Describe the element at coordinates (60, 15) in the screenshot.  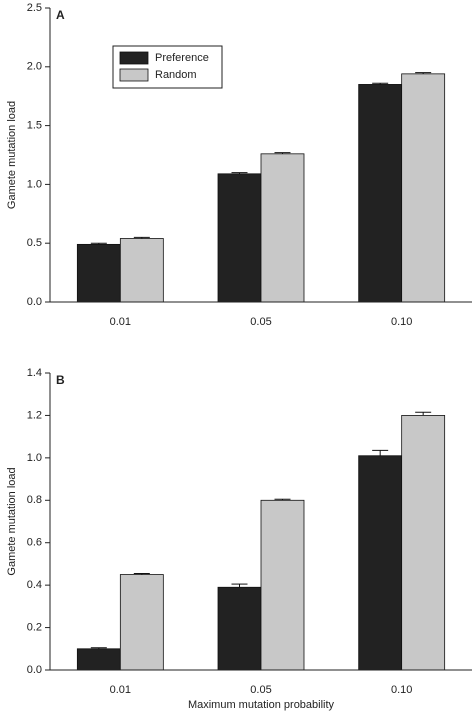
I see `panel-label: A` at that location.